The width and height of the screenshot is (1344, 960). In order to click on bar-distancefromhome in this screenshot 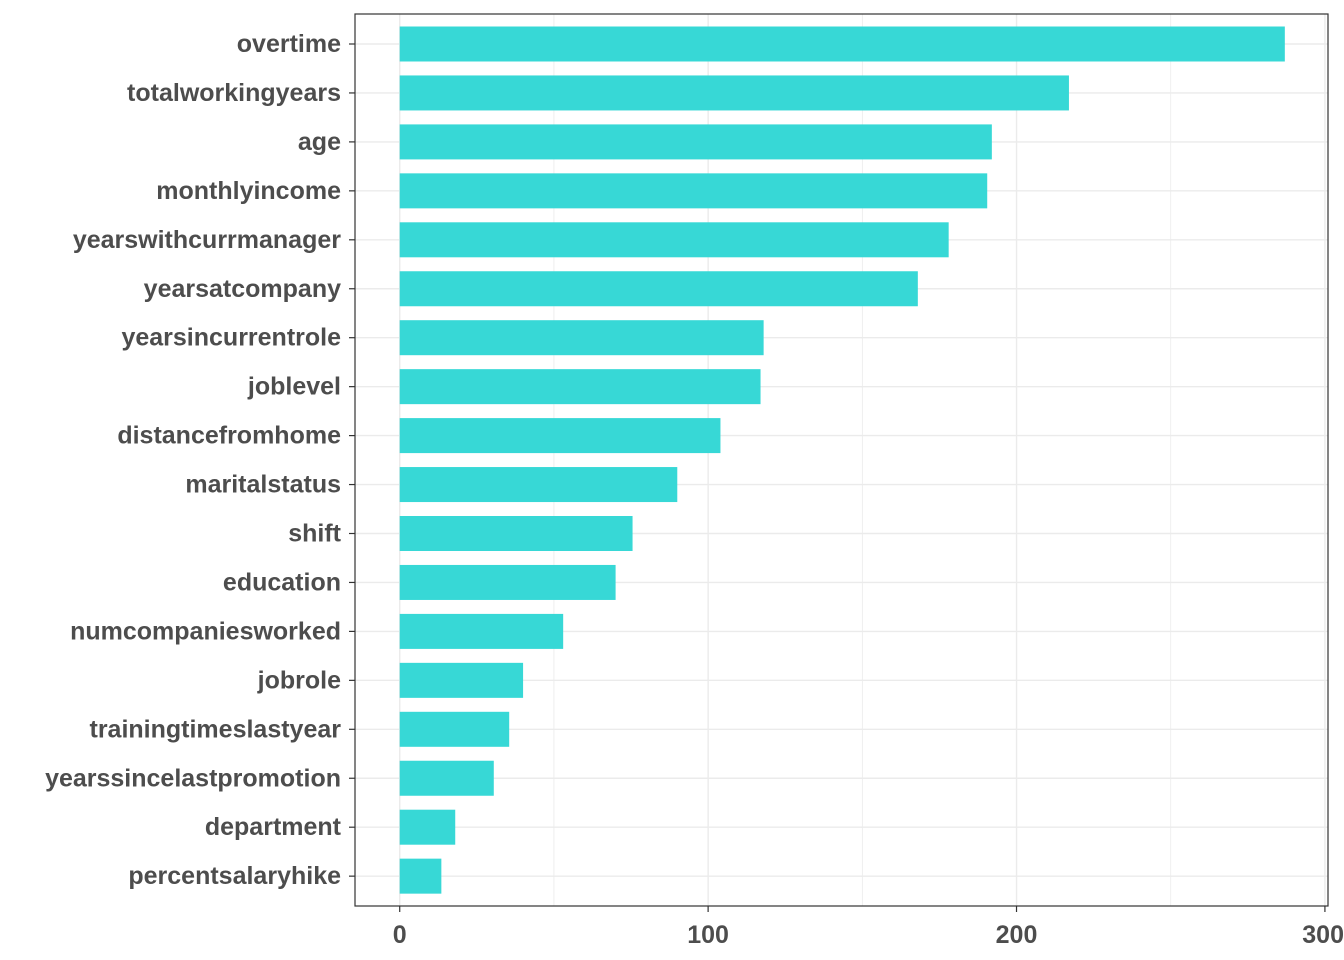, I will do `click(560, 436)`.